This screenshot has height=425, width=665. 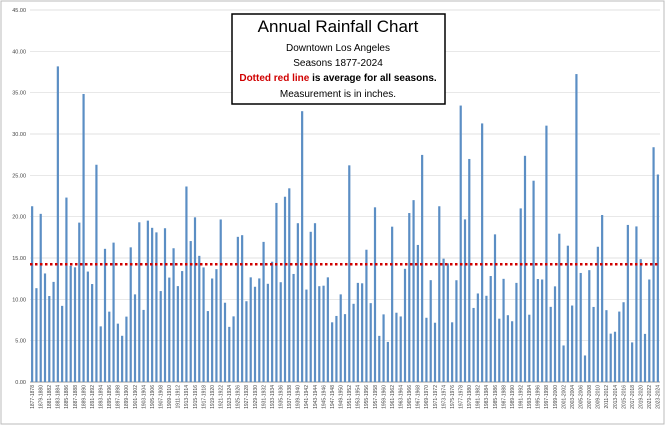 I want to click on x-tick-label: 1891-1892, so click(x=93, y=397).